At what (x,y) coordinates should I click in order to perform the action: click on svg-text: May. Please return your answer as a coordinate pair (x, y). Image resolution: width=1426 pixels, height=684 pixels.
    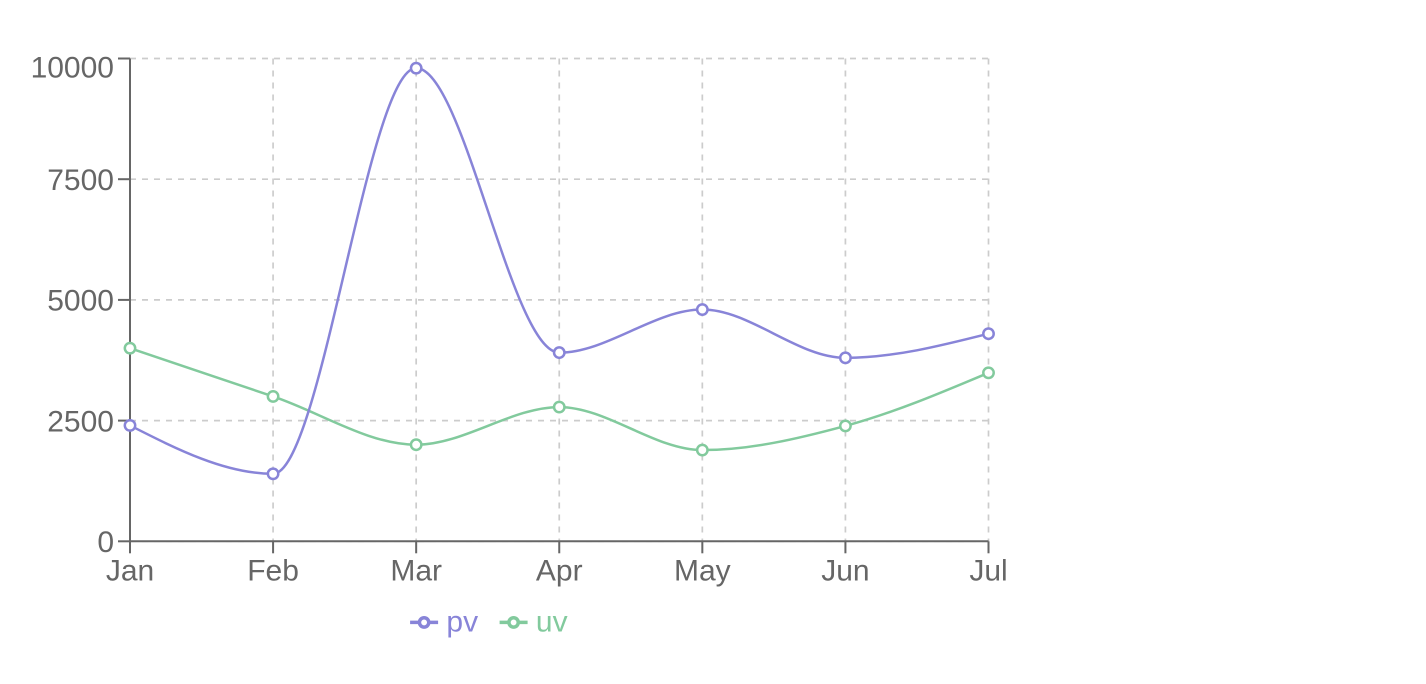
    Looking at the image, I should click on (702, 571).